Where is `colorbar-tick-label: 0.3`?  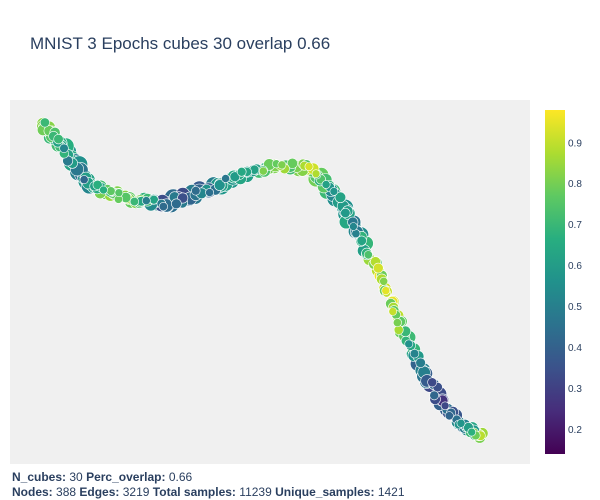
colorbar-tick-label: 0.3 is located at coordinates (575, 389).